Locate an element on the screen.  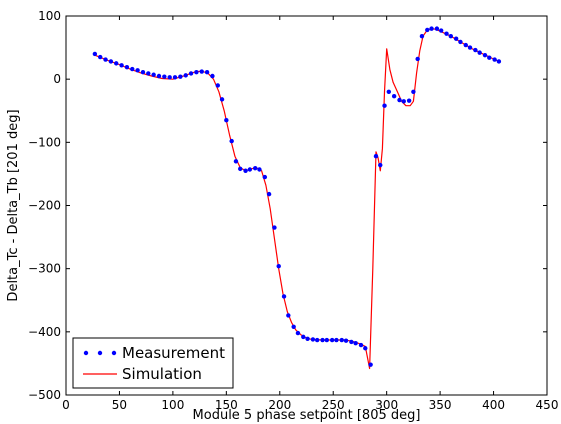
x-tick-label: 450 is located at coordinates (547, 405).